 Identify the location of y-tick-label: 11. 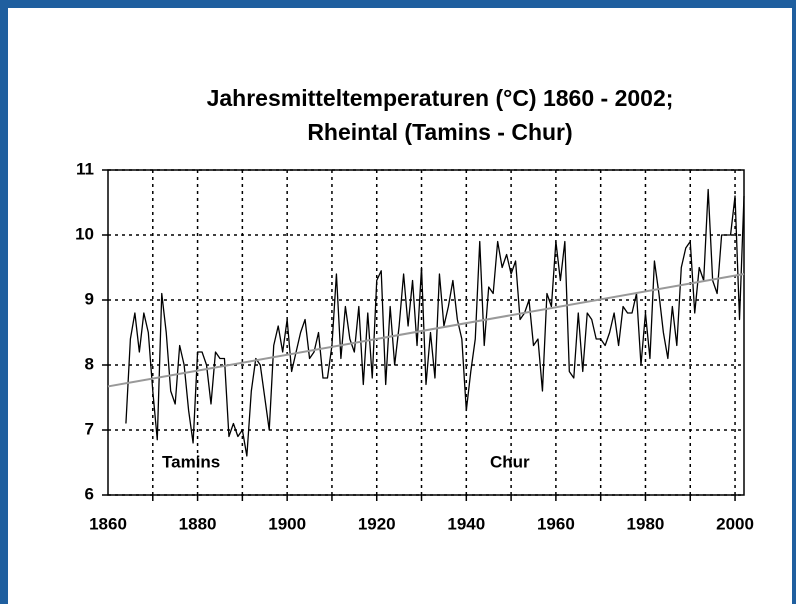
(85, 168).